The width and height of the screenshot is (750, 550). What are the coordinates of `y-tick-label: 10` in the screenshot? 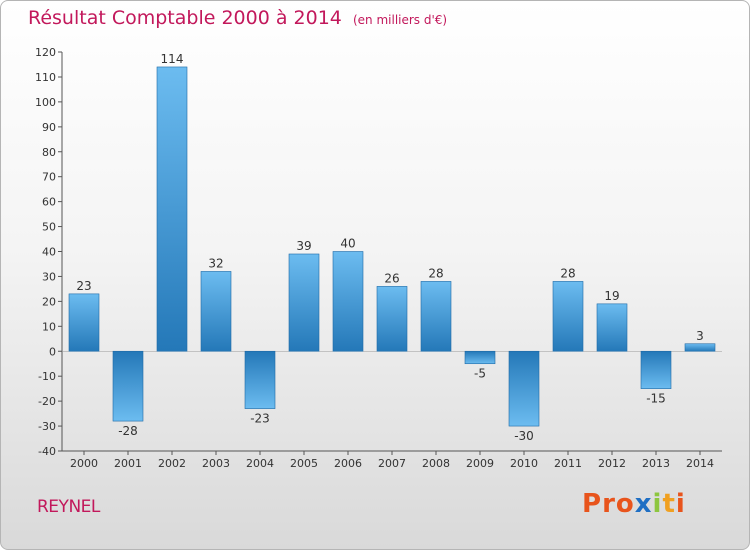 It's located at (49, 326).